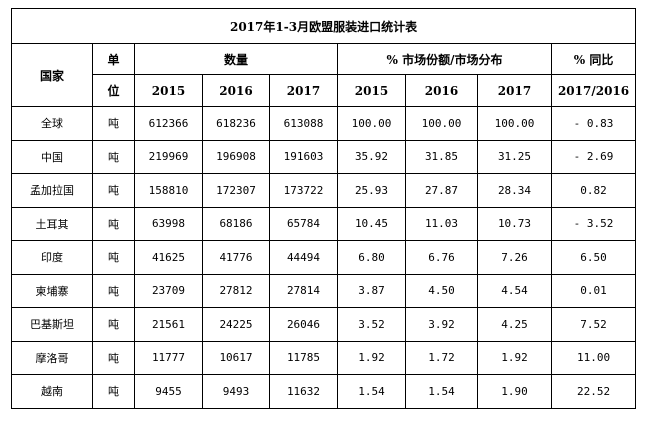 The height and width of the screenshot is (421, 645). Describe the element at coordinates (236, 156) in the screenshot. I see `quantity-2016-cell: 196908` at that location.